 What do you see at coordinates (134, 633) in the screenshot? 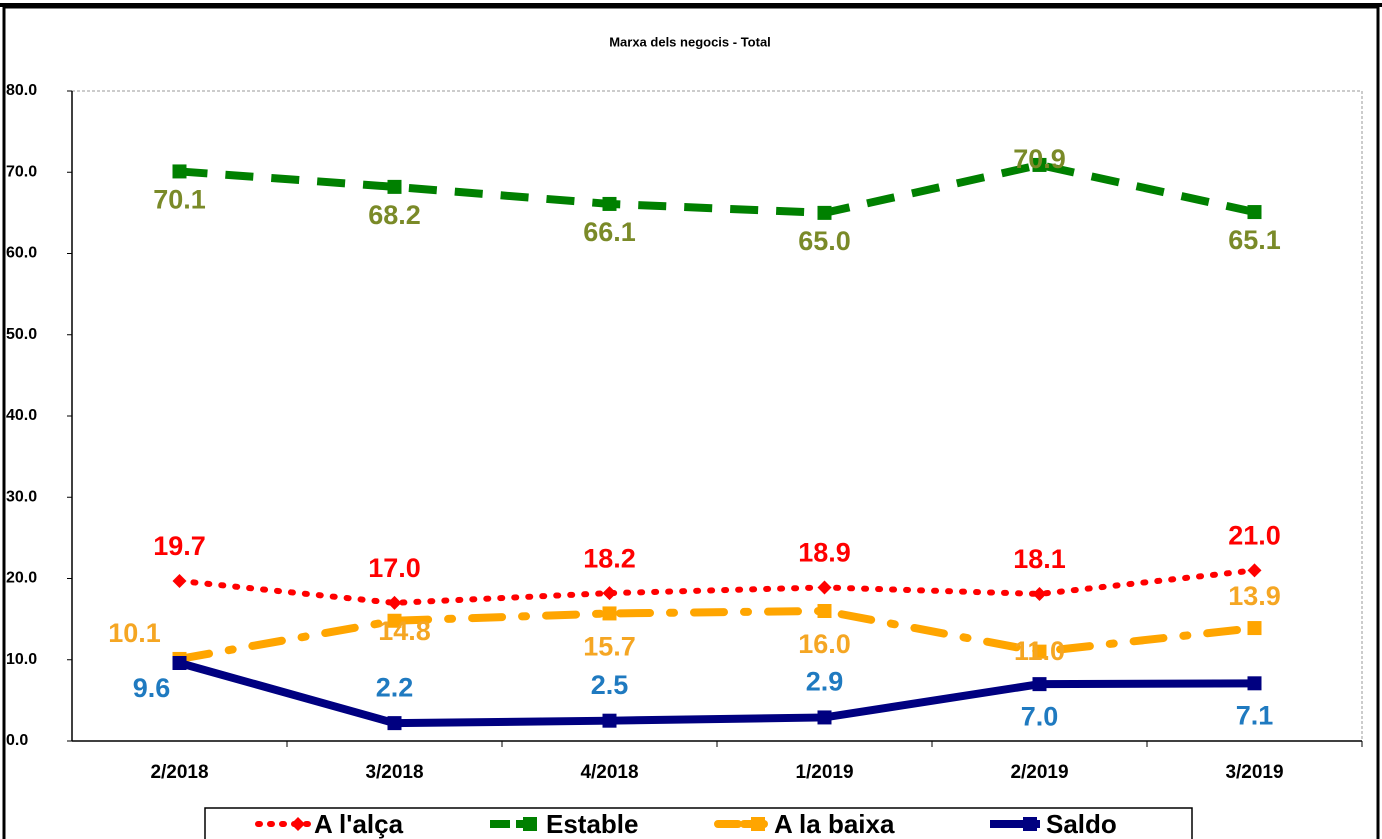
I see `data-label: 10.1` at bounding box center [134, 633].